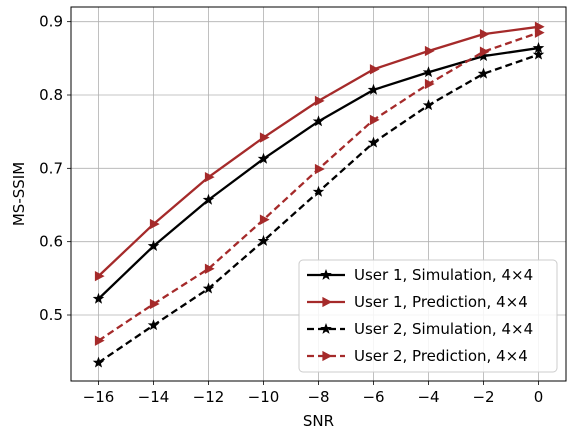 Image resolution: width=575 pixels, height=440 pixels. Describe the element at coordinates (441, 356) in the screenshot. I see `legend-label: User 2, Prediction, 4×4` at that location.